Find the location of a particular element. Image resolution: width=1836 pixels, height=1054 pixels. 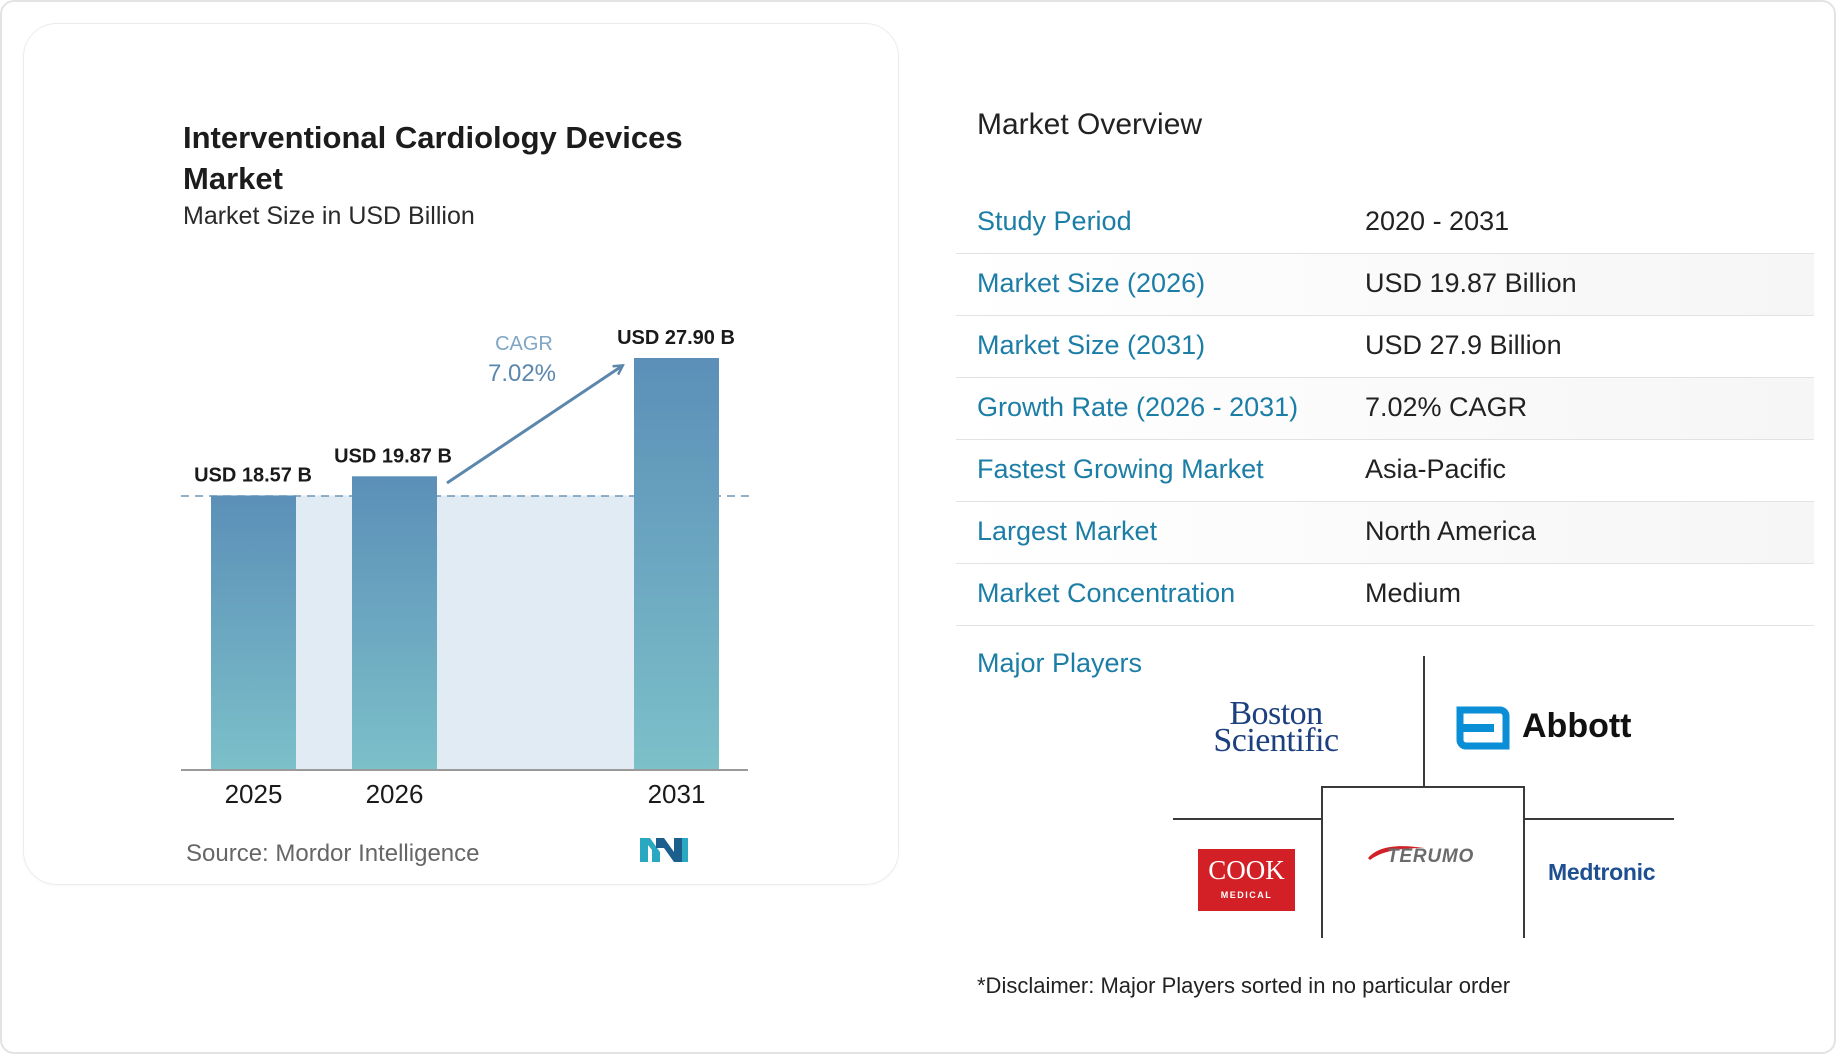

row-value: Medium is located at coordinates (1413, 593).